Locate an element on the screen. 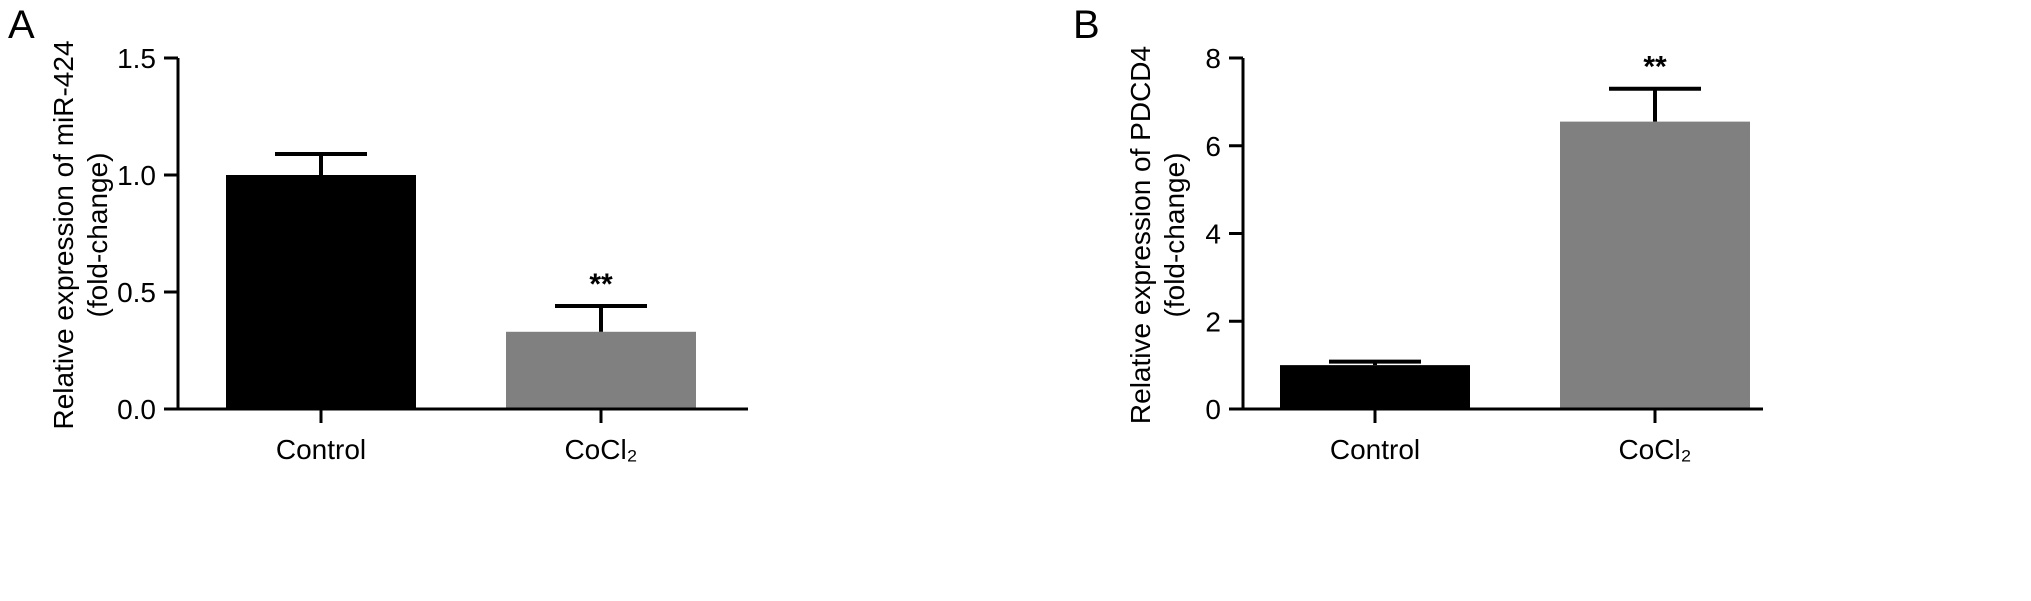  y-axis-label-b-line2: (fold-change) is located at coordinates (1174, 235).